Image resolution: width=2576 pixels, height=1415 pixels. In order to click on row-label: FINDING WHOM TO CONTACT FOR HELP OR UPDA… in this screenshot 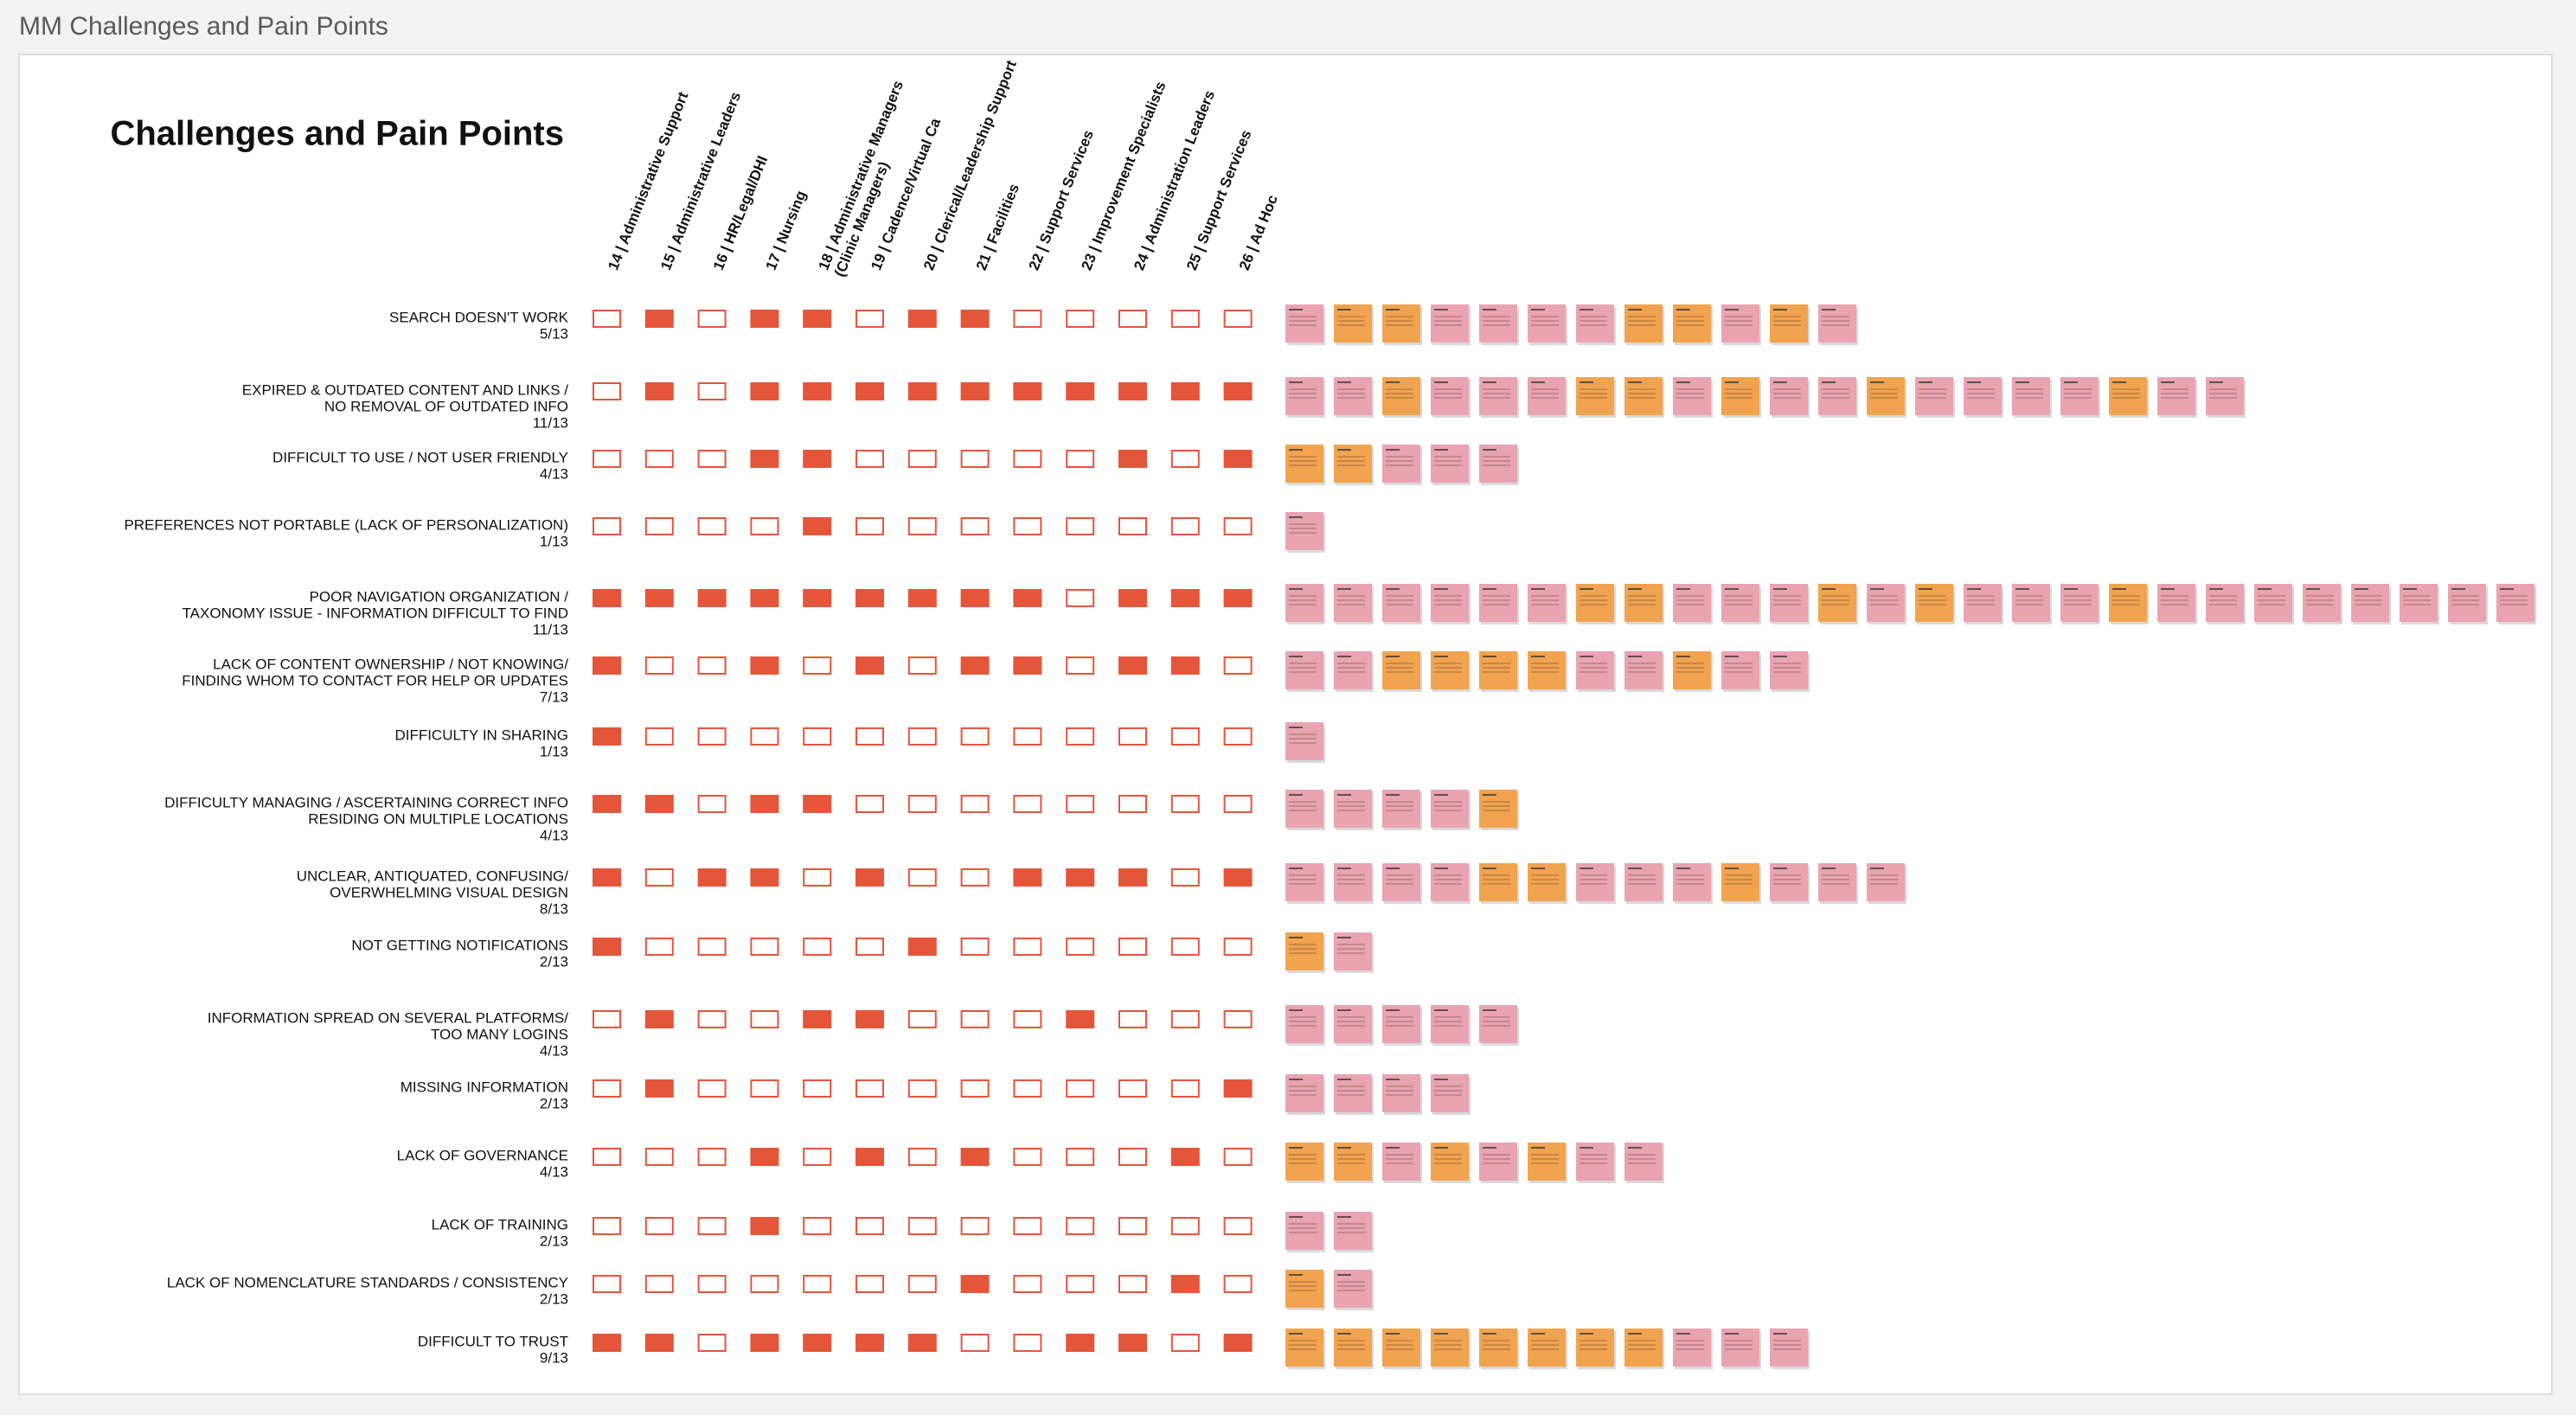, I will do `click(375, 680)`.